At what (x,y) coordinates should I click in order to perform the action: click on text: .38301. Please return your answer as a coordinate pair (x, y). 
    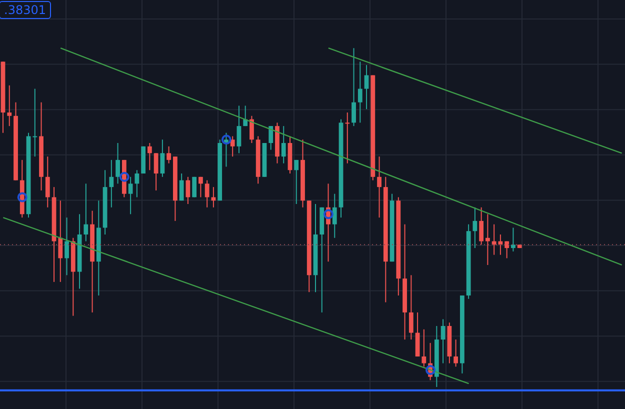
    Looking at the image, I should click on (25, 10).